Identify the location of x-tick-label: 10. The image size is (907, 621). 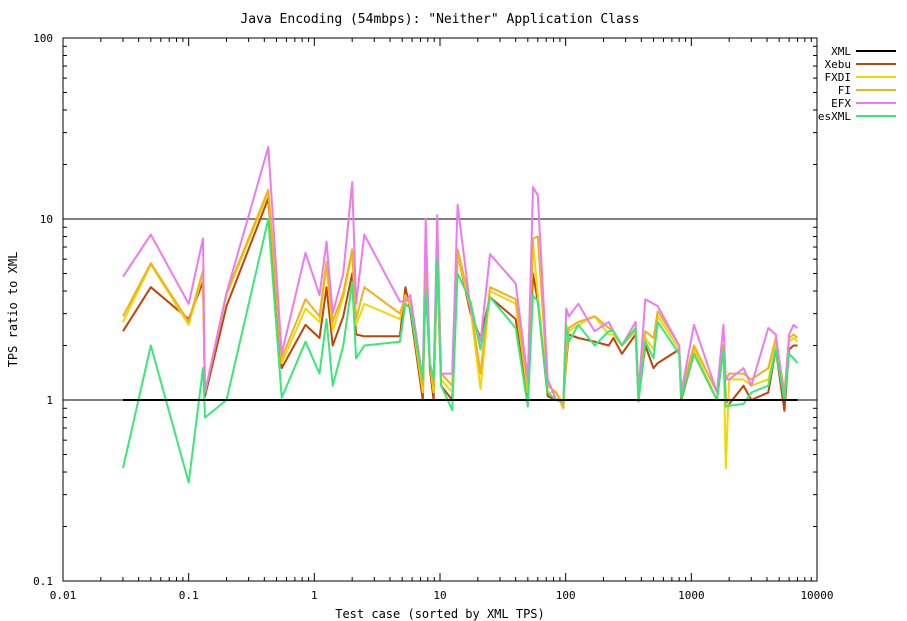
(439, 595).